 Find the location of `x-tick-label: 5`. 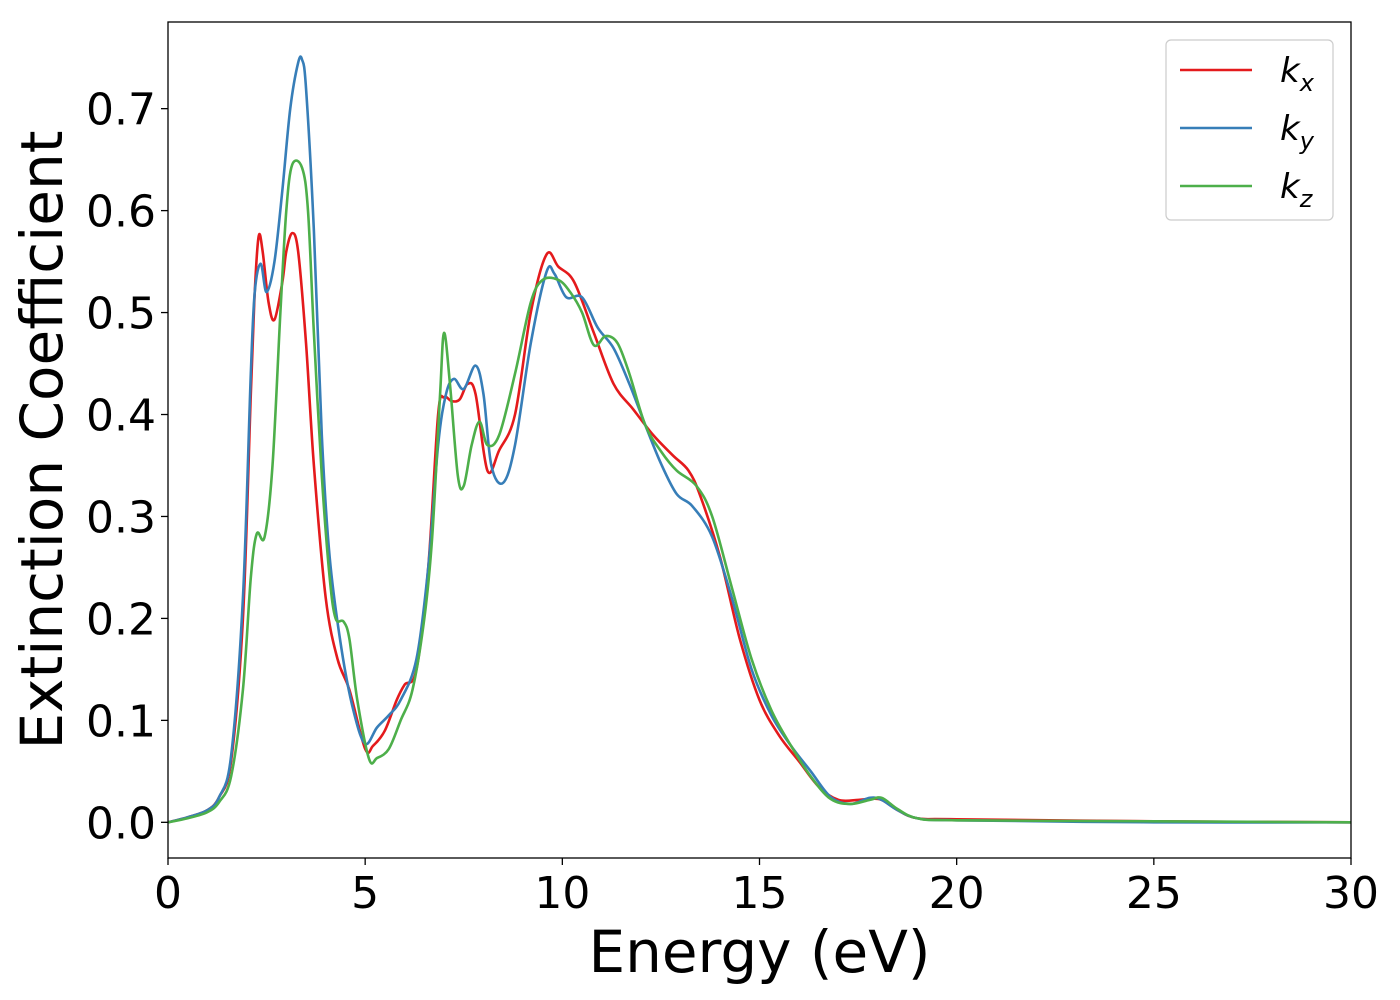

x-tick-label: 5 is located at coordinates (365, 893).